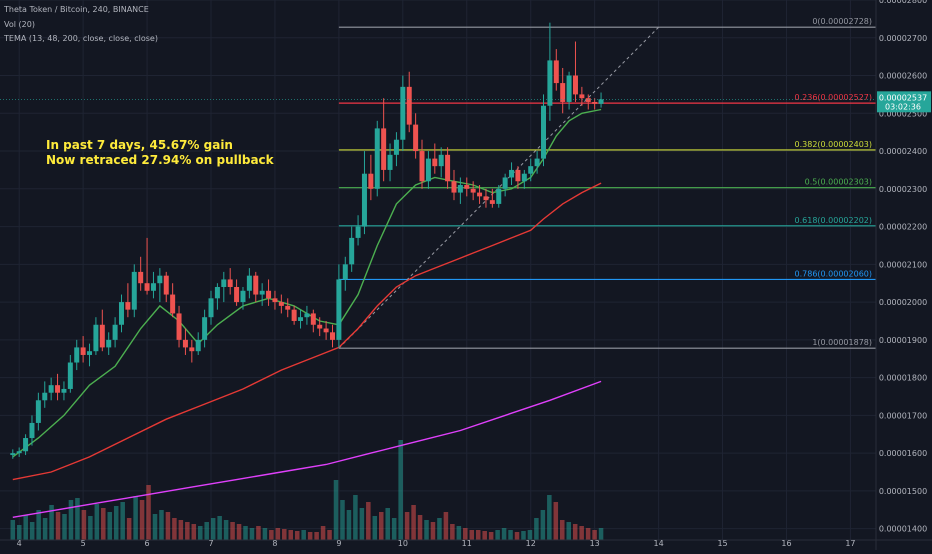 The height and width of the screenshot is (554, 932). I want to click on y-tick-label: 0.00001400, so click(903, 529).